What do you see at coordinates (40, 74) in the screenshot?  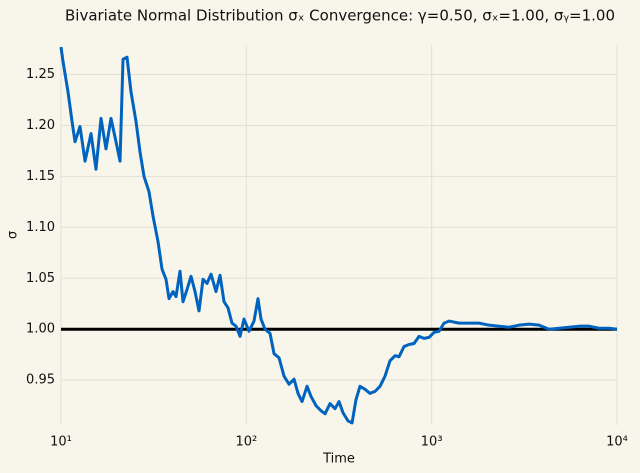 I see `y-tick-label: 1.25` at bounding box center [40, 74].